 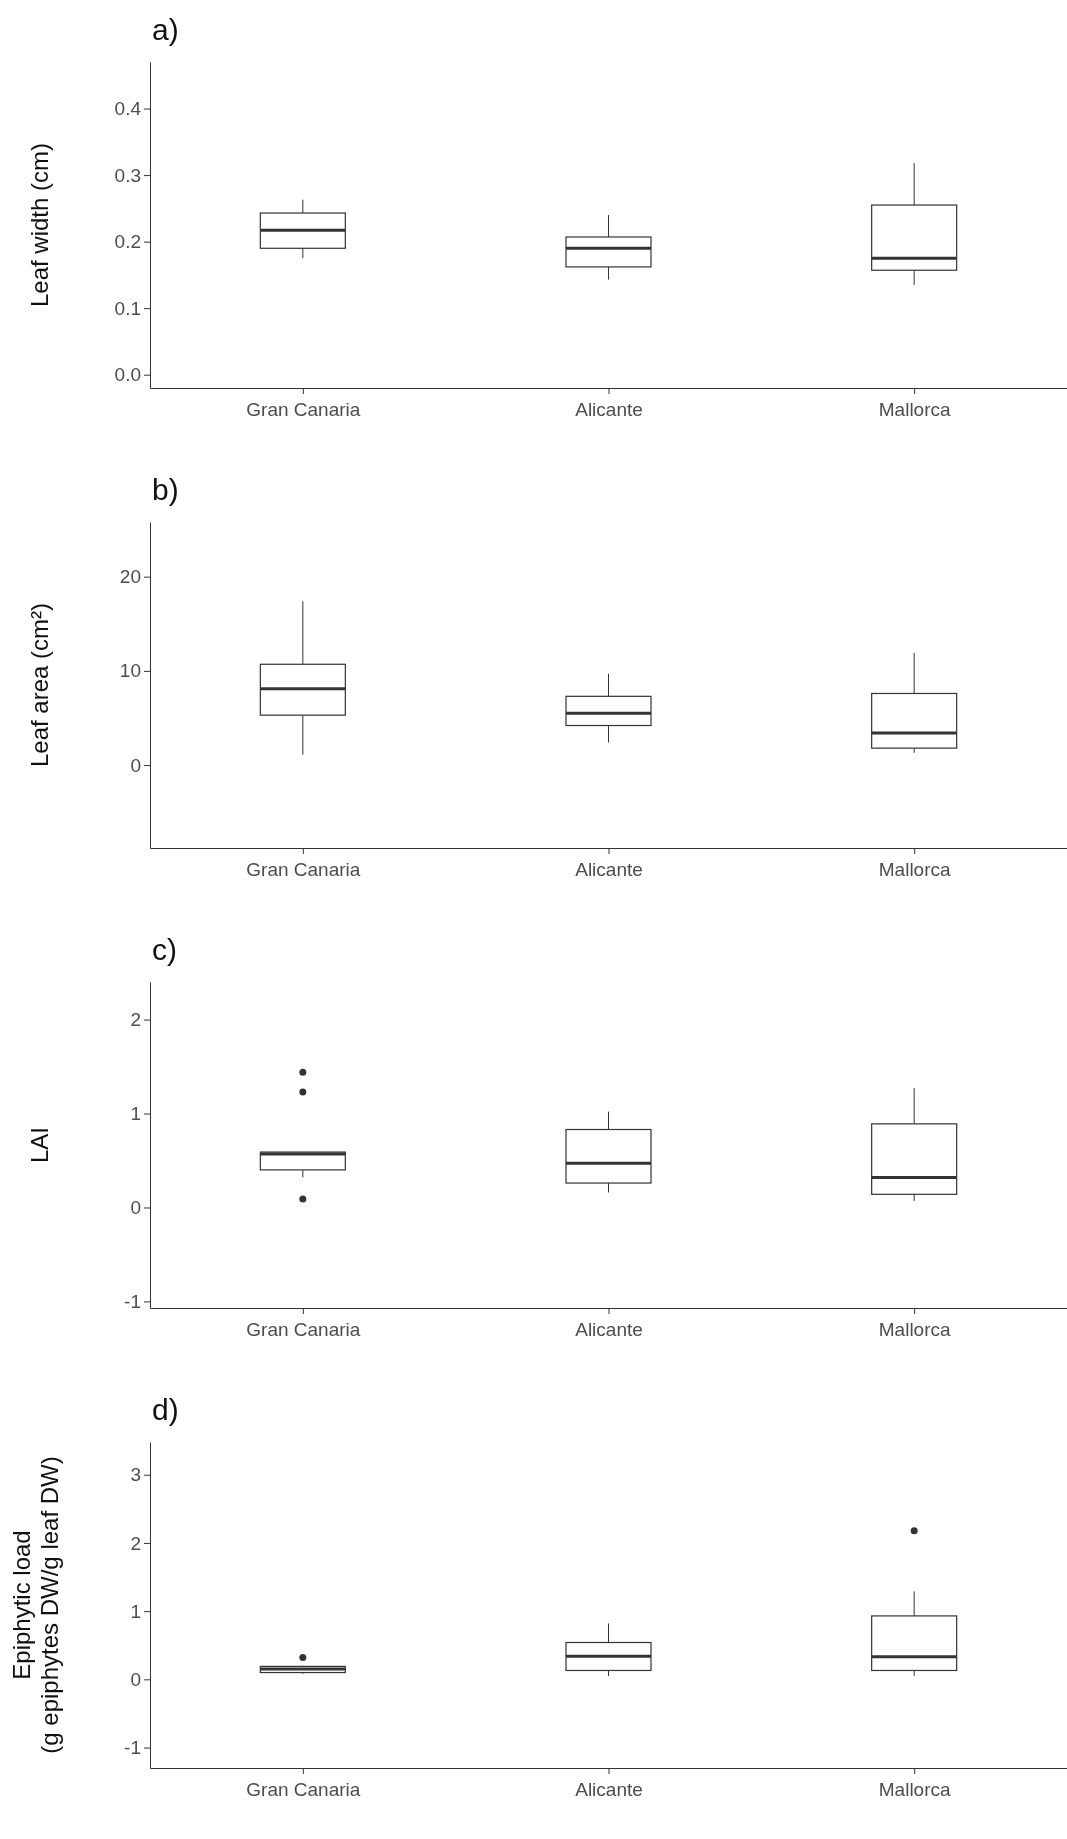 I want to click on chart-title: d), so click(x=165, y=1409).